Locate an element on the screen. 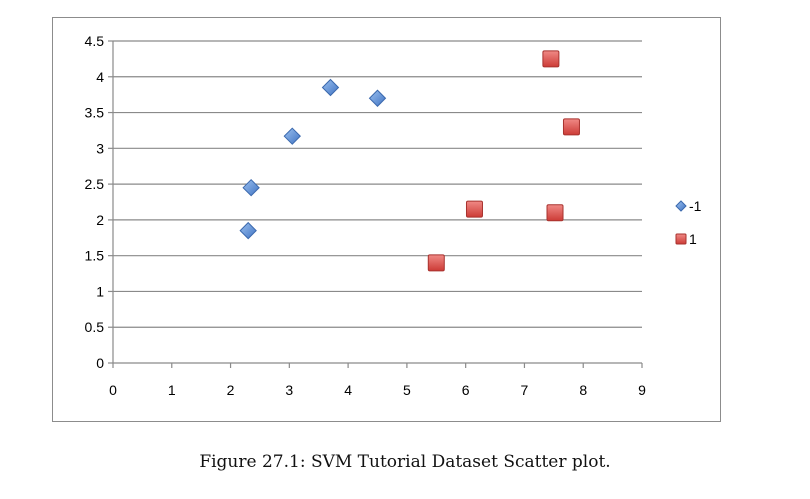 The height and width of the screenshot is (499, 810). y-tick-label: 2.5 is located at coordinates (95, 184).